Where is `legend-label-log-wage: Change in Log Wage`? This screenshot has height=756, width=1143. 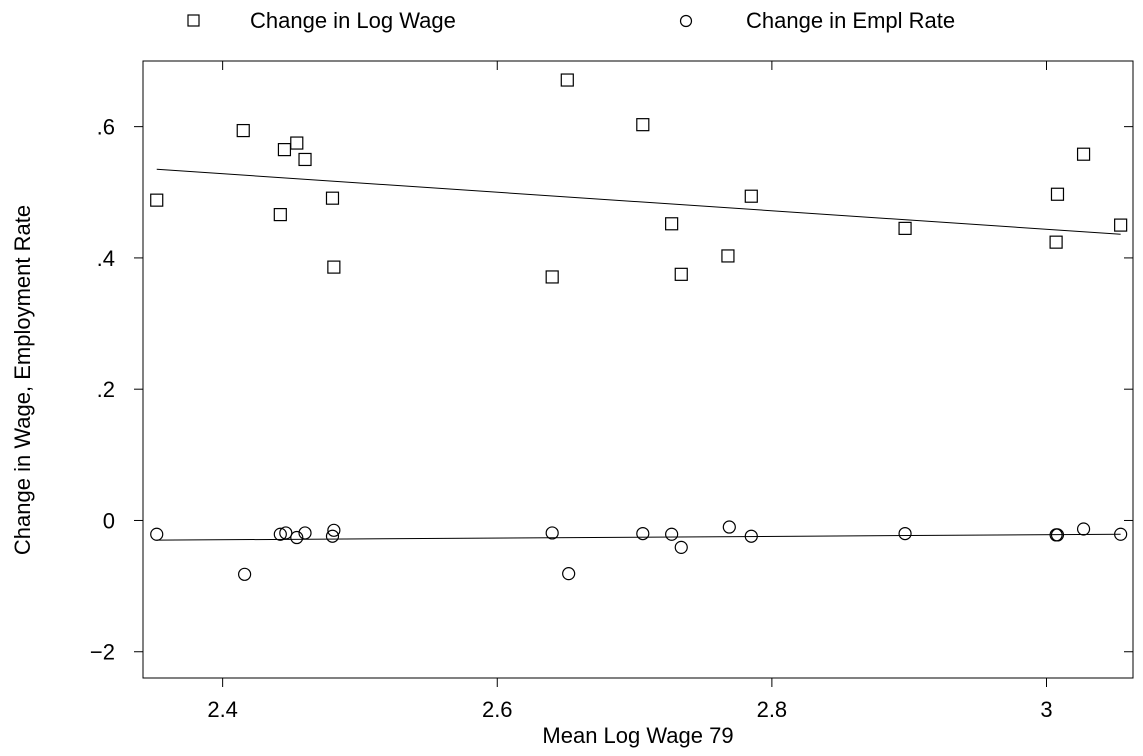 legend-label-log-wage: Change in Log Wage is located at coordinates (353, 20).